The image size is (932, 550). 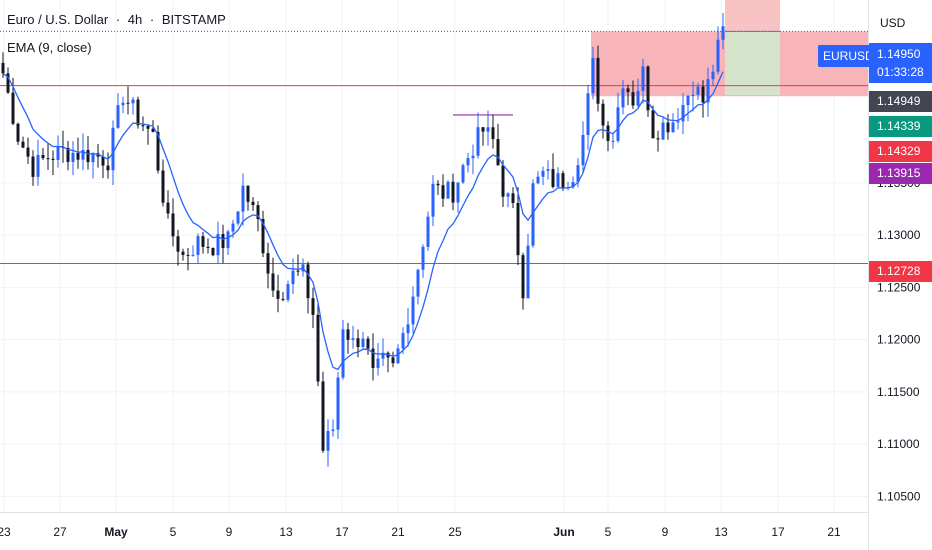 What do you see at coordinates (5, 532) in the screenshot?
I see `x-tick-label: 23` at bounding box center [5, 532].